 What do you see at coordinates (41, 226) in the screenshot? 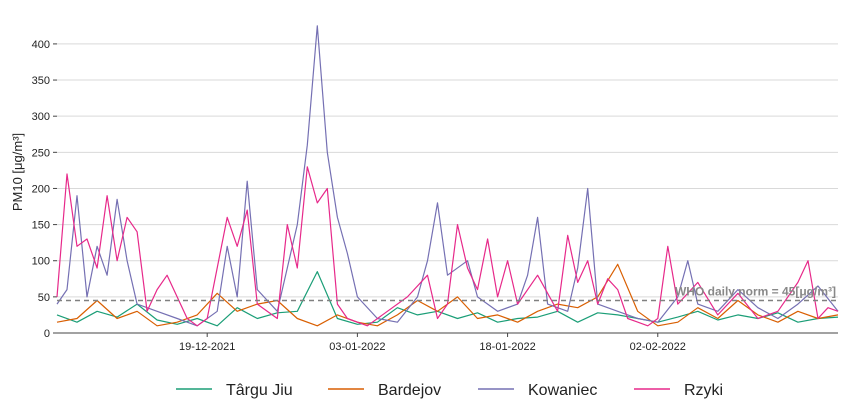
I see `y-tick-label: 150` at bounding box center [41, 226].